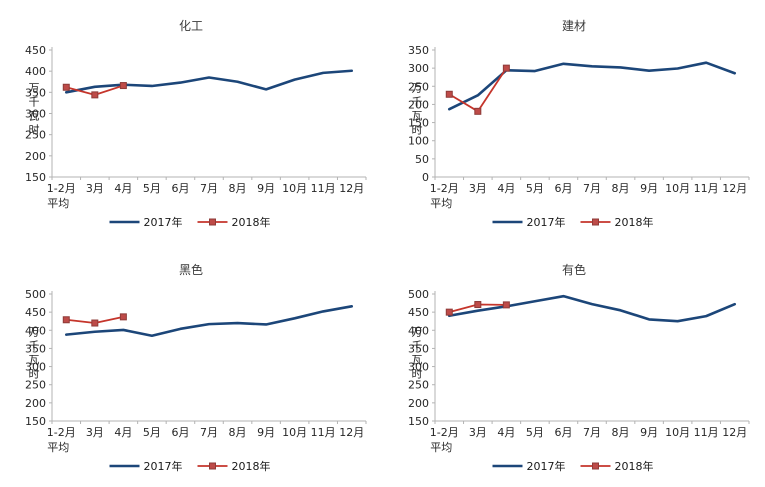  I want to click on chart-title: 化工, so click(190, 26).